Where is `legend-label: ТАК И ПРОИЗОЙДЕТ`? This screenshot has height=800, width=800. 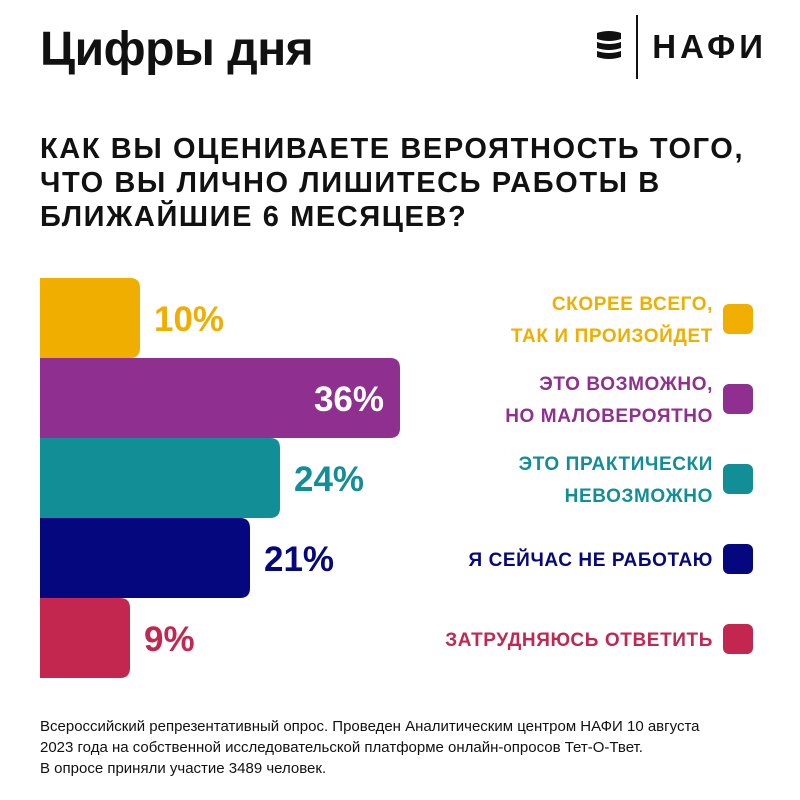
legend-label: ТАК И ПРОИЗОЙДЕТ is located at coordinates (612, 336).